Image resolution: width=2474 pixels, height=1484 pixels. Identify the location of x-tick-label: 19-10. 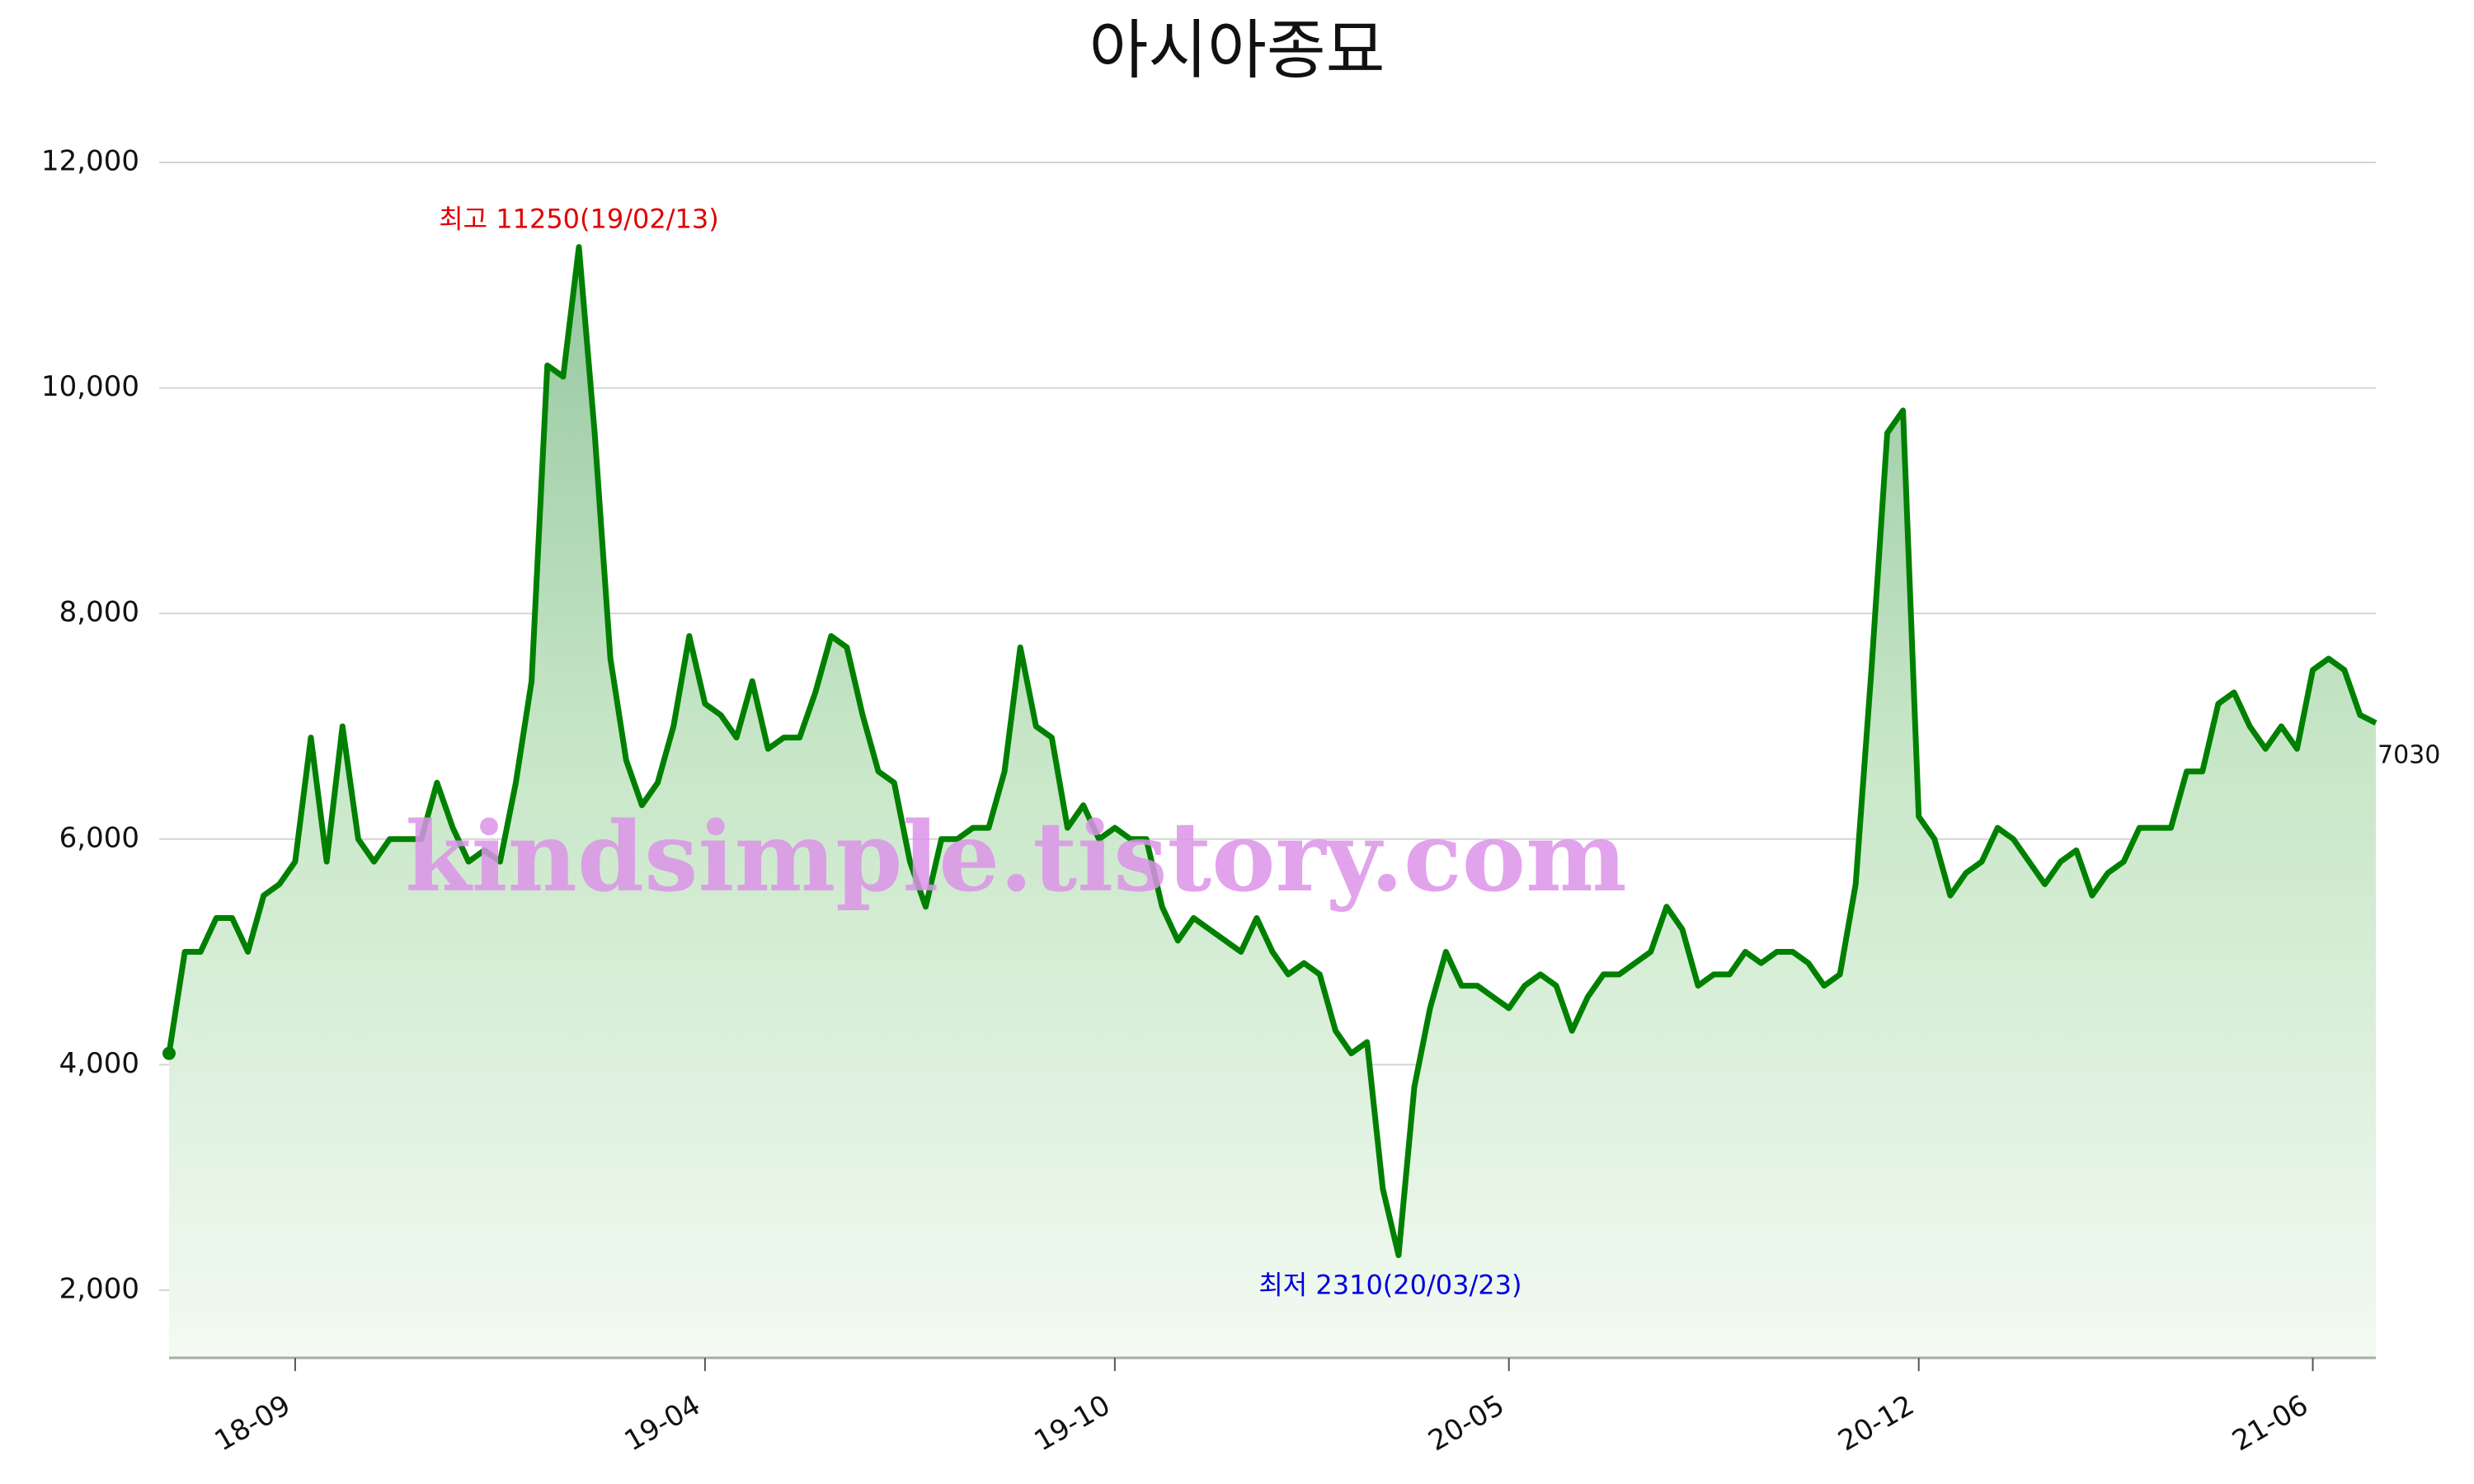
(1073, 1423).